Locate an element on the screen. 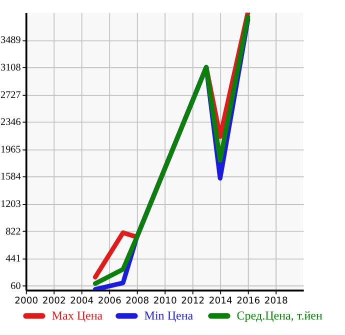 This screenshot has height=335, width=345. y-tick-label: 2727 is located at coordinates (10, 95).